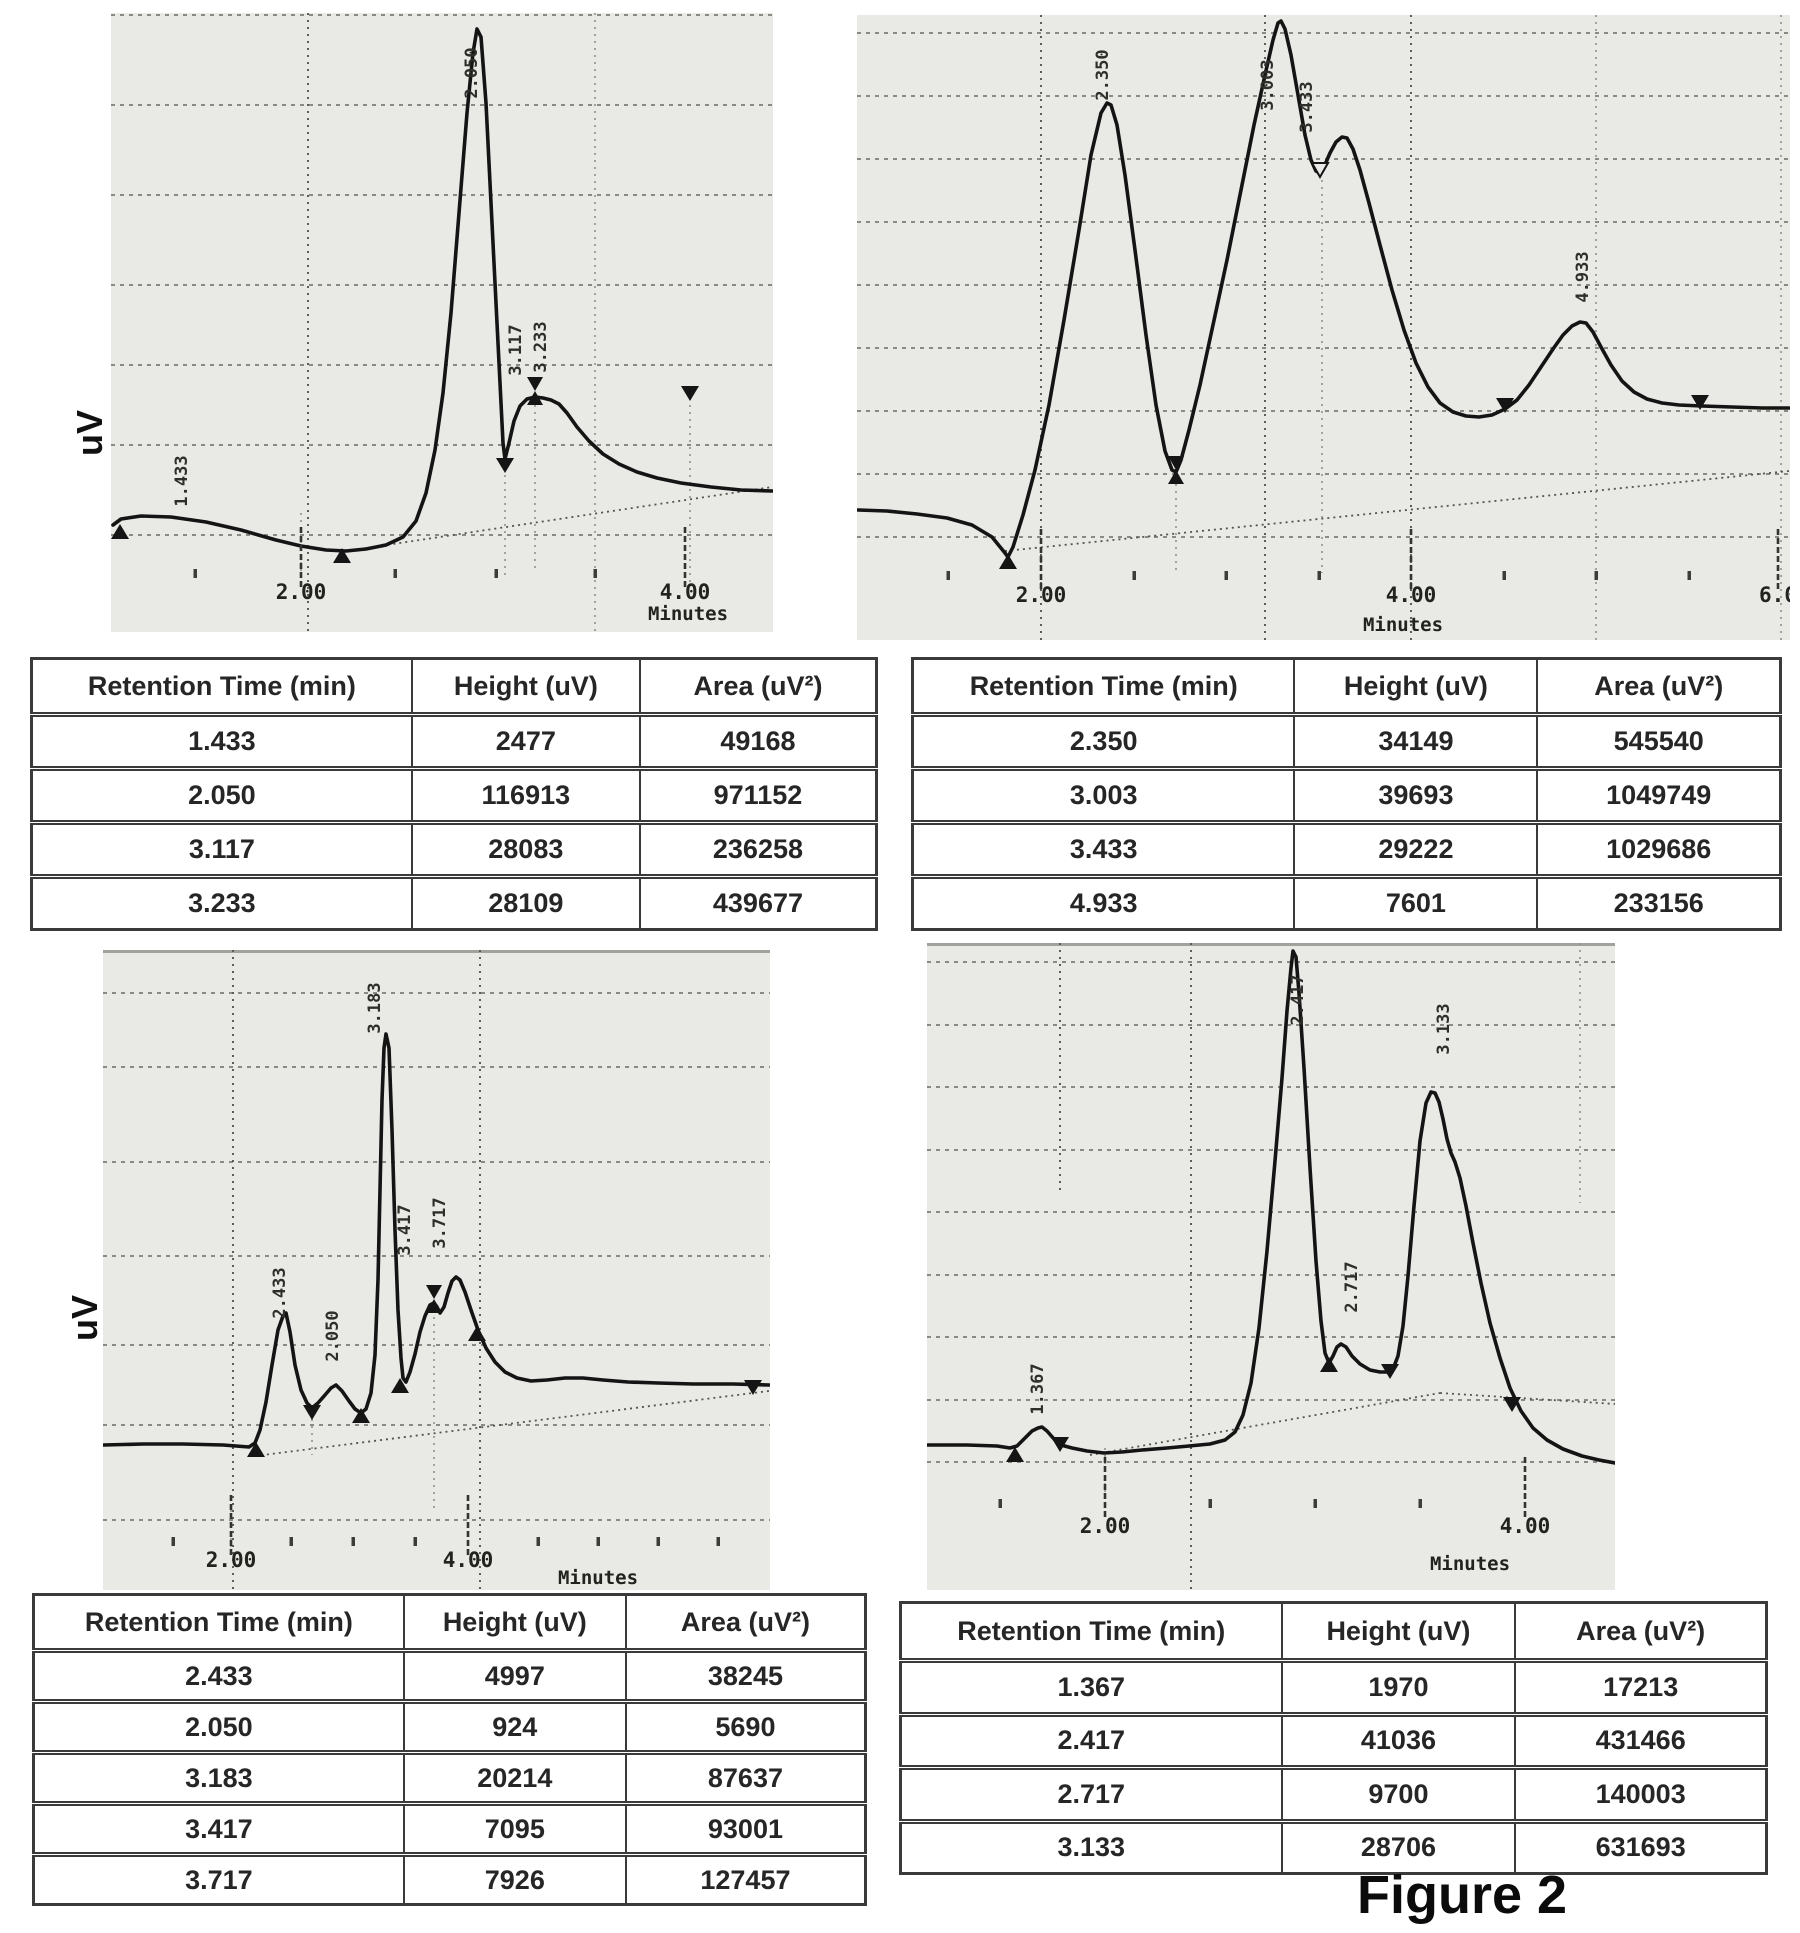 The width and height of the screenshot is (1800, 1933). What do you see at coordinates (1640, 1631) in the screenshot?
I see `column-header: Area (uV²)` at bounding box center [1640, 1631].